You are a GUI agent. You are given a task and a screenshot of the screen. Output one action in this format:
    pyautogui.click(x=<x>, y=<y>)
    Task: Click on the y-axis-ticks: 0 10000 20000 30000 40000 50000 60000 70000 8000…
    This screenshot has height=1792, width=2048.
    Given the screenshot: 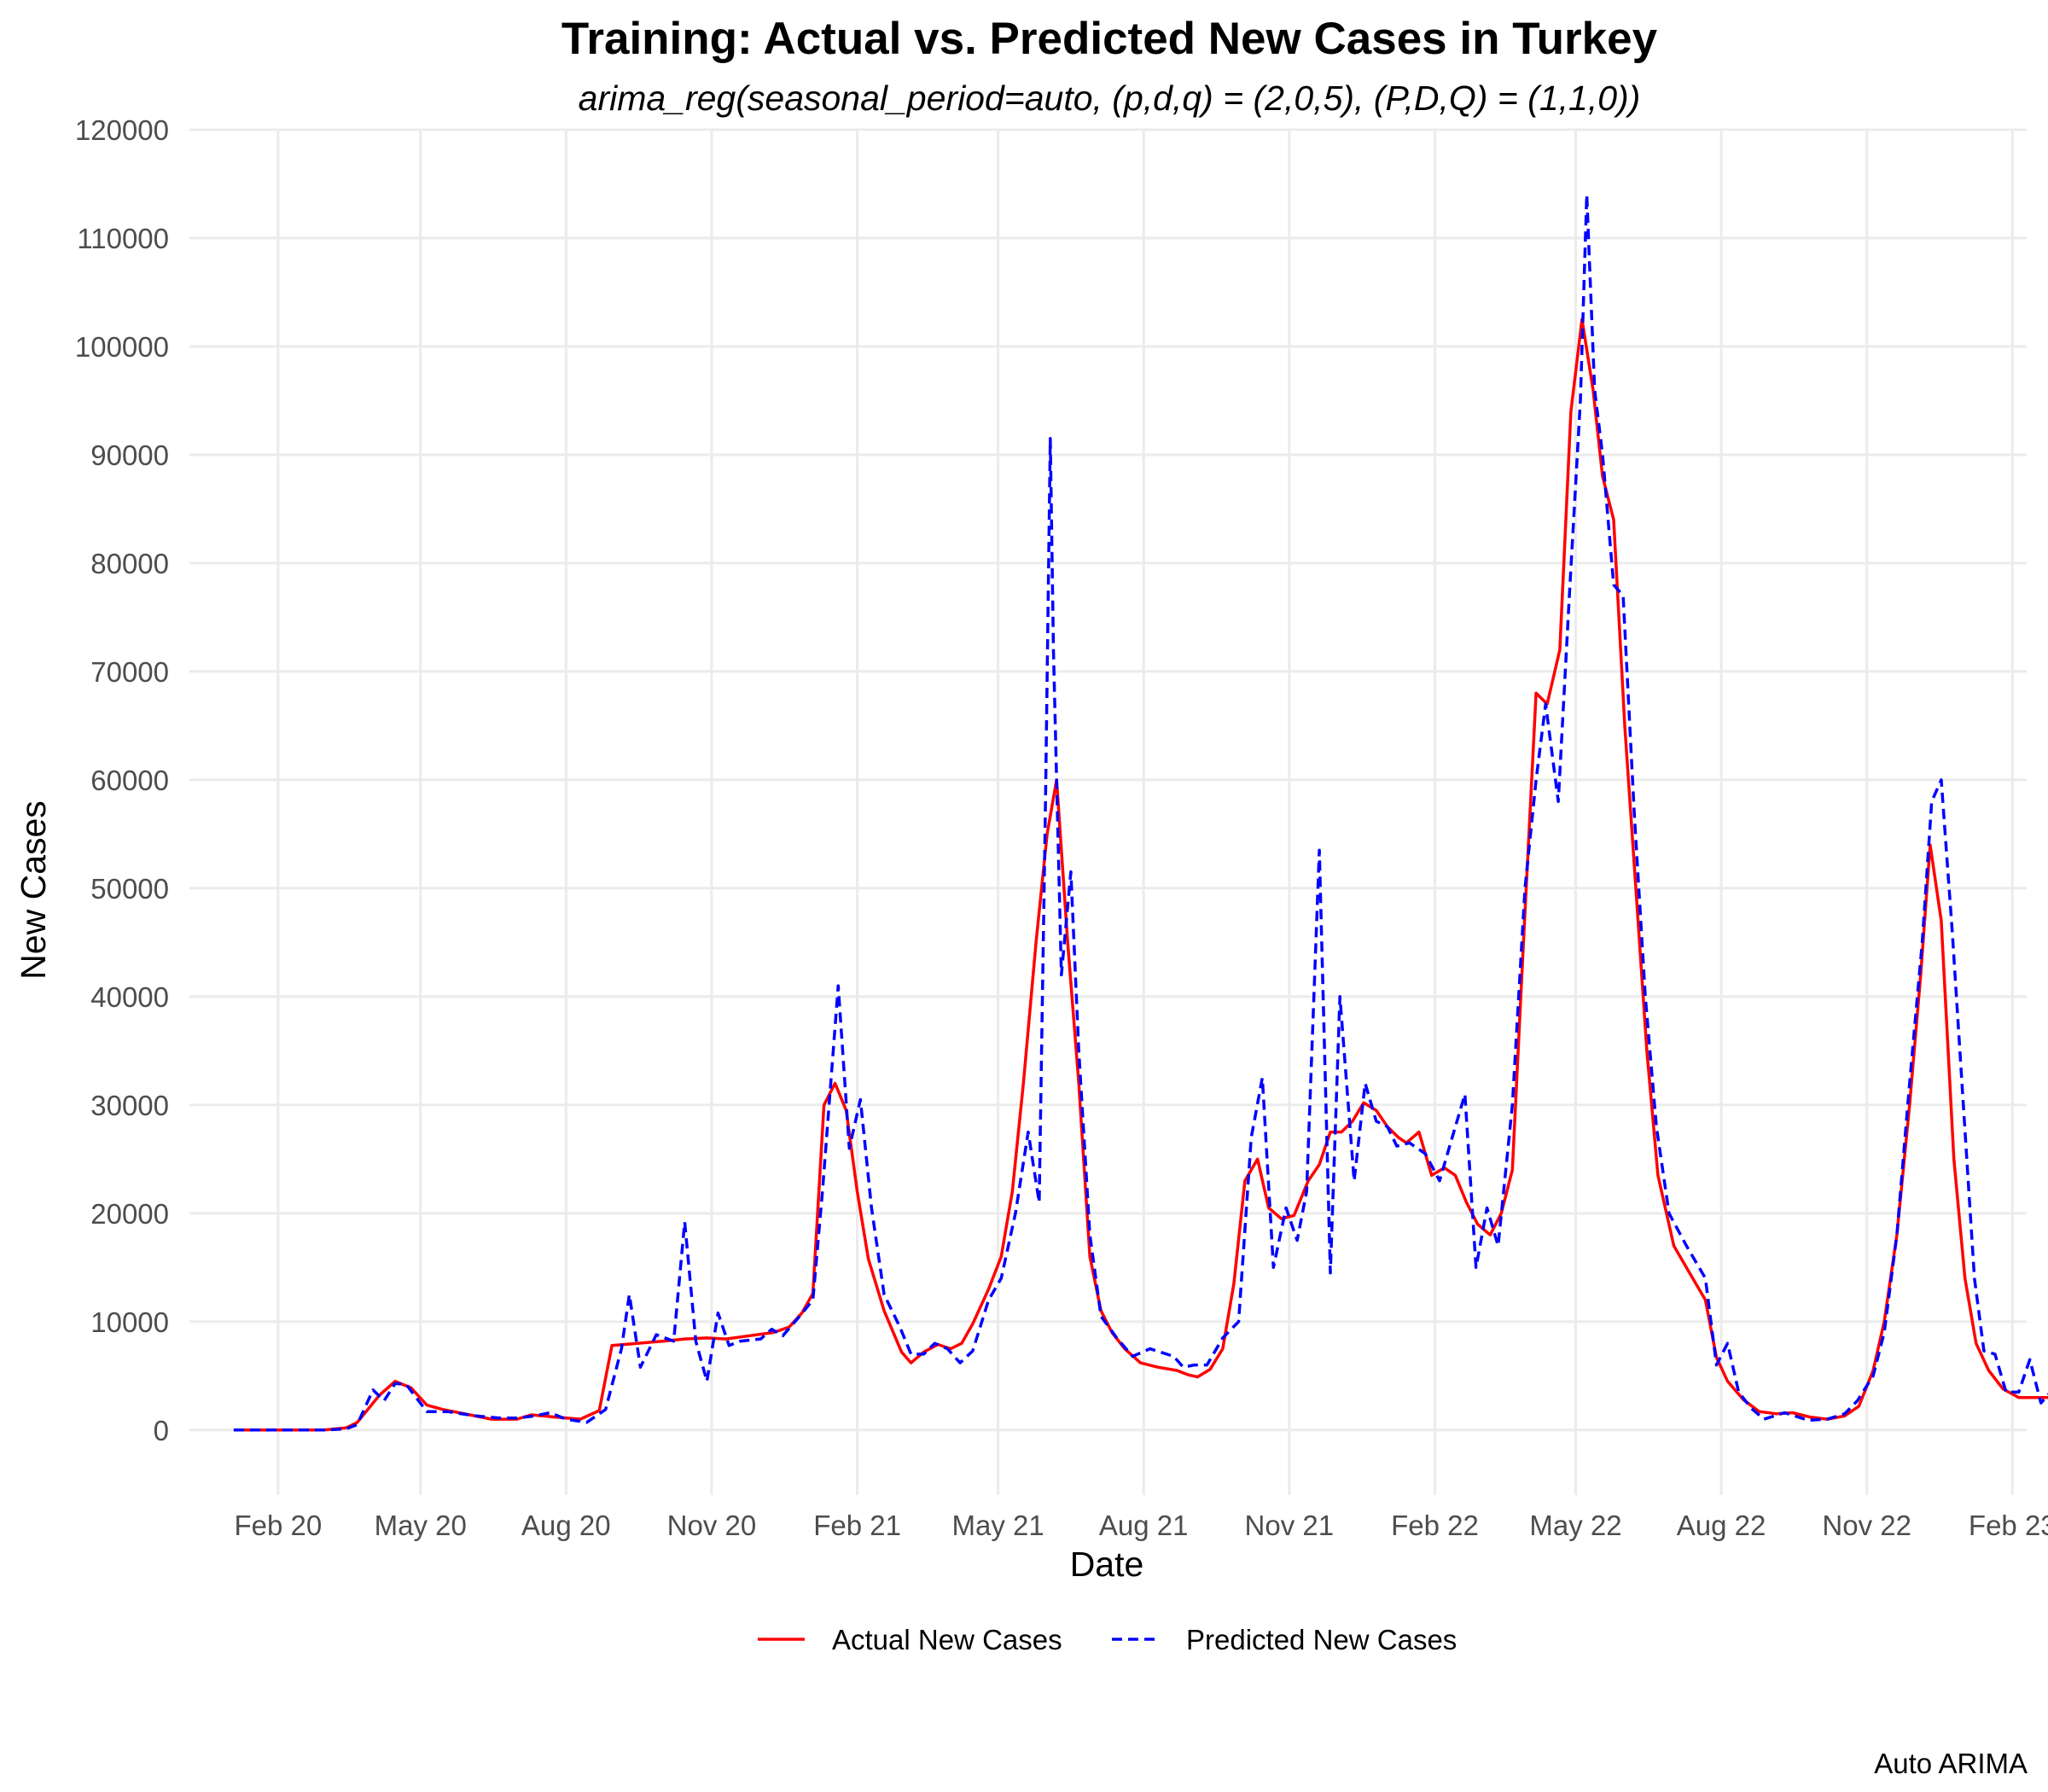 What is the action you would take?
    pyautogui.click(x=122, y=780)
    